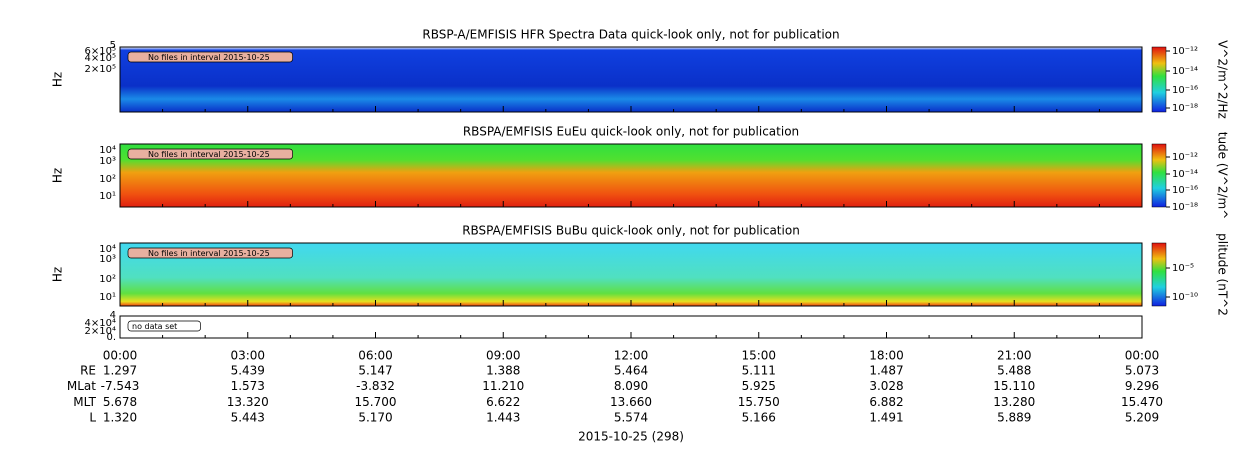 The width and height of the screenshot is (1250, 449). I want to click on y-tick-label: 4×10⁵, so click(100, 58).